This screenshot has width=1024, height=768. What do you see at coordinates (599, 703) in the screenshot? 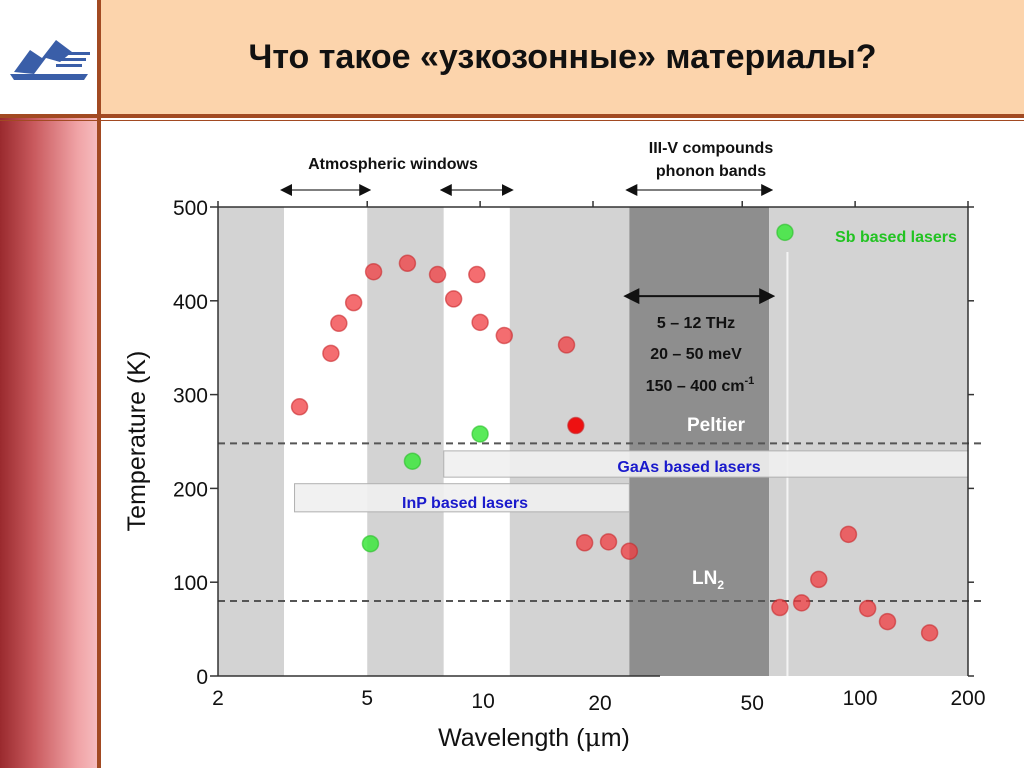
I see `x-tick-label-20: 20` at bounding box center [599, 703].